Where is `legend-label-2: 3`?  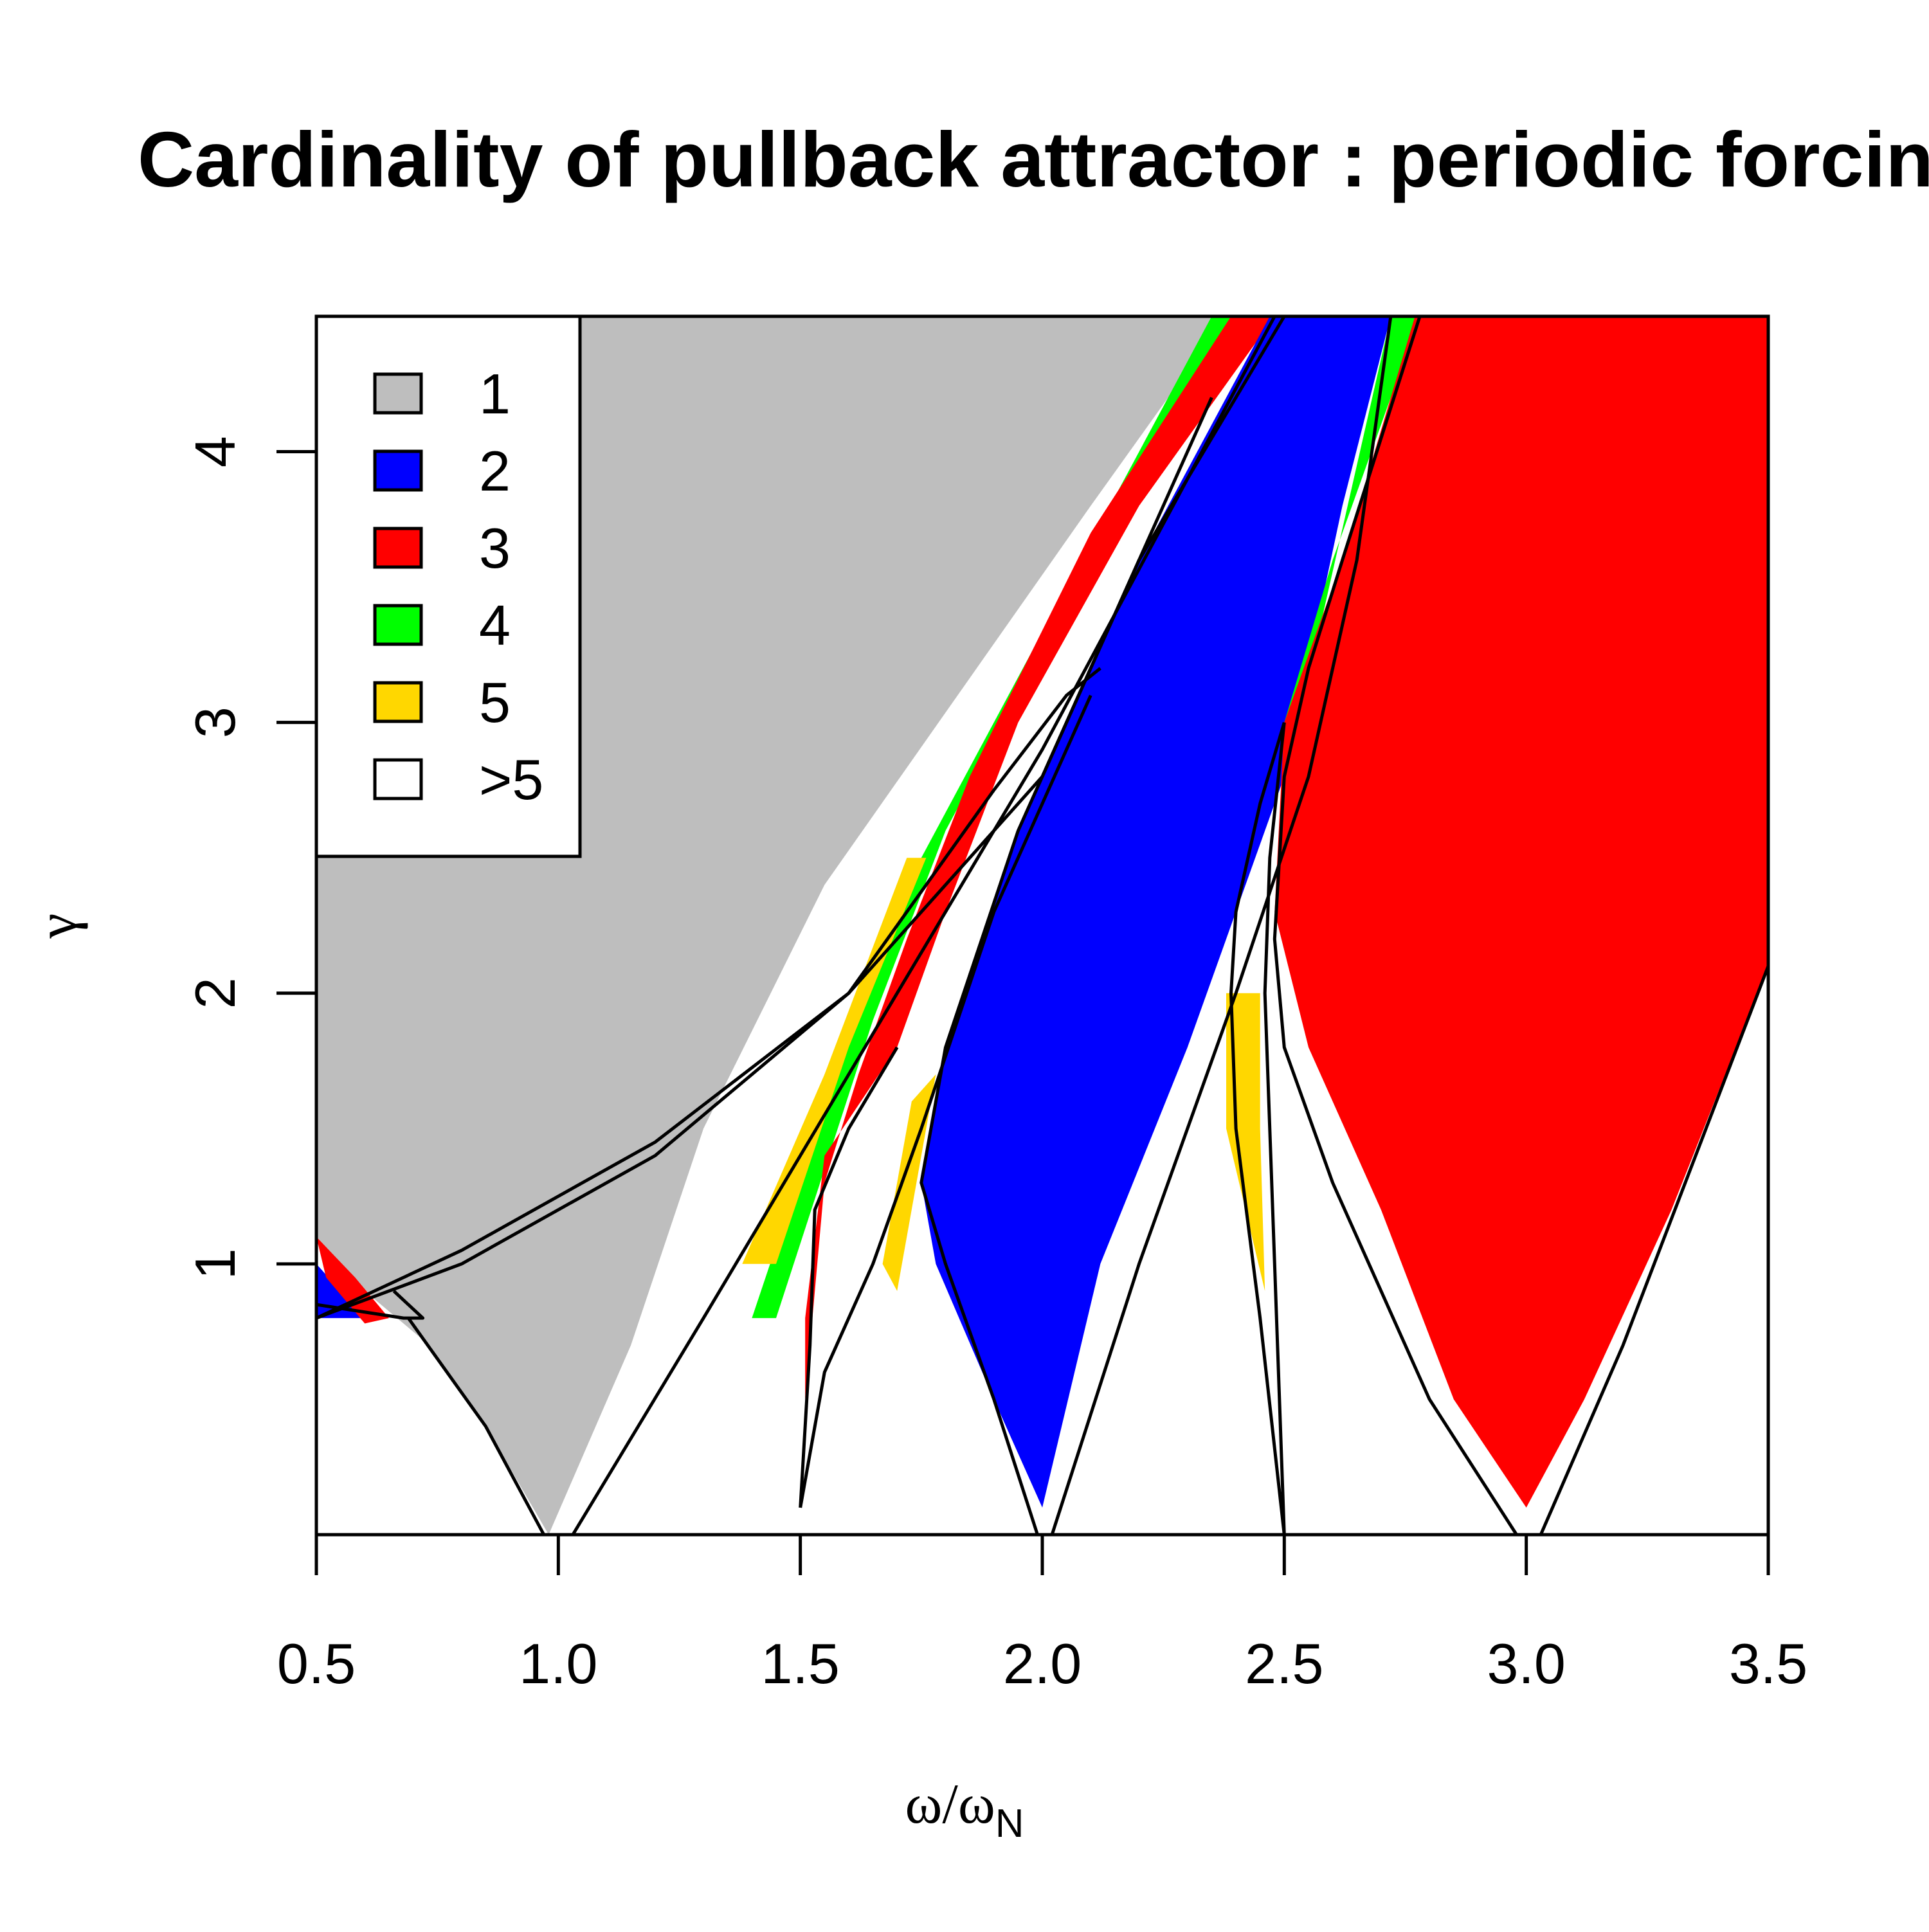
legend-label-2: 3 is located at coordinates (495, 548).